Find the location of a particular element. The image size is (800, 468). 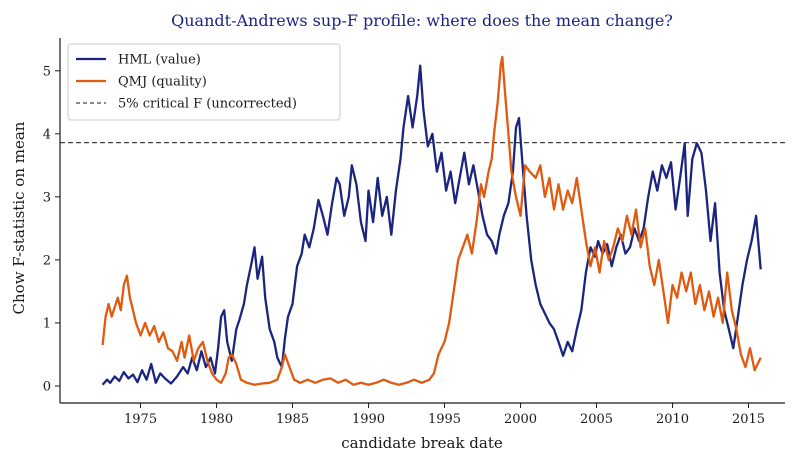

x-tick-label: 1975 is located at coordinates (140, 419).